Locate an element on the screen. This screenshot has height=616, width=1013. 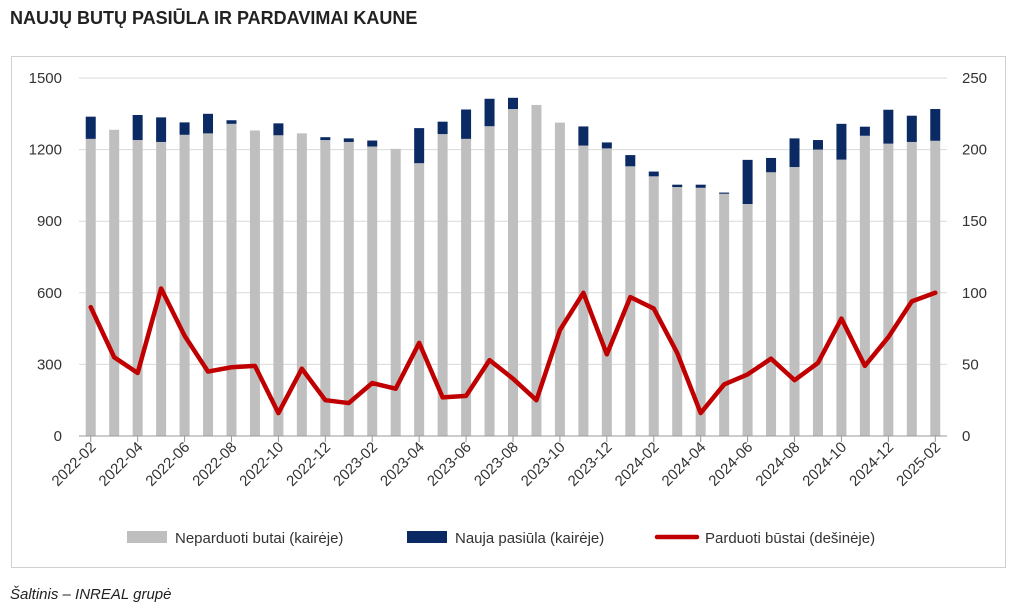
chart-title: NAUJŲ BUTŲ PASIŪLA IR PARDAVIMAI KAUNE is located at coordinates (214, 18).